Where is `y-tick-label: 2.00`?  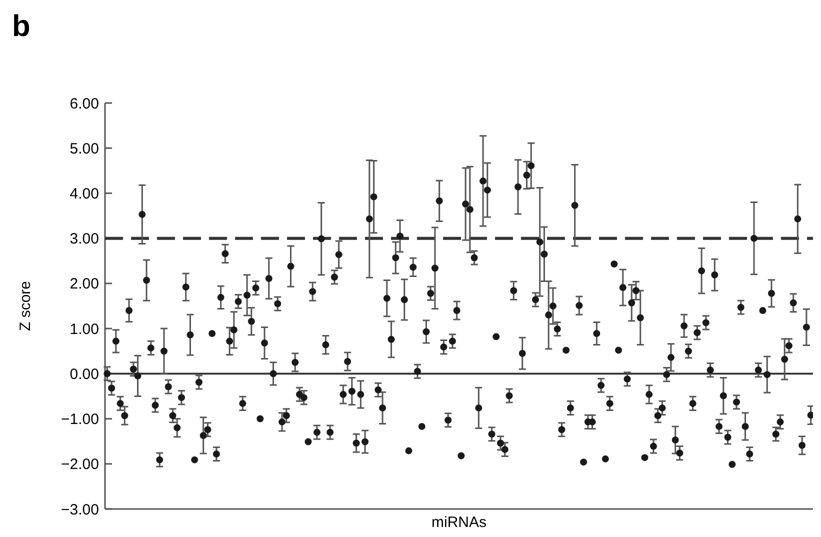 y-tick-label: 2.00 is located at coordinates (84, 284).